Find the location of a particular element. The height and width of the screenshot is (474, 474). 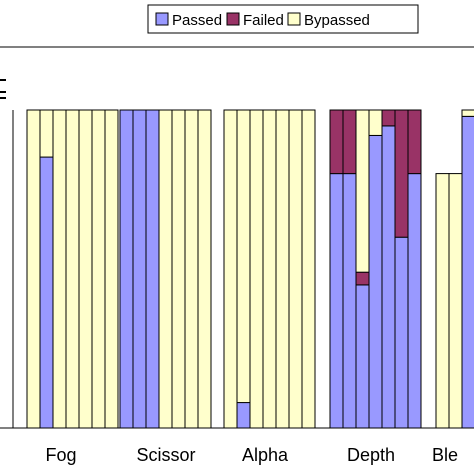

group-label: Depth is located at coordinates (371, 455).